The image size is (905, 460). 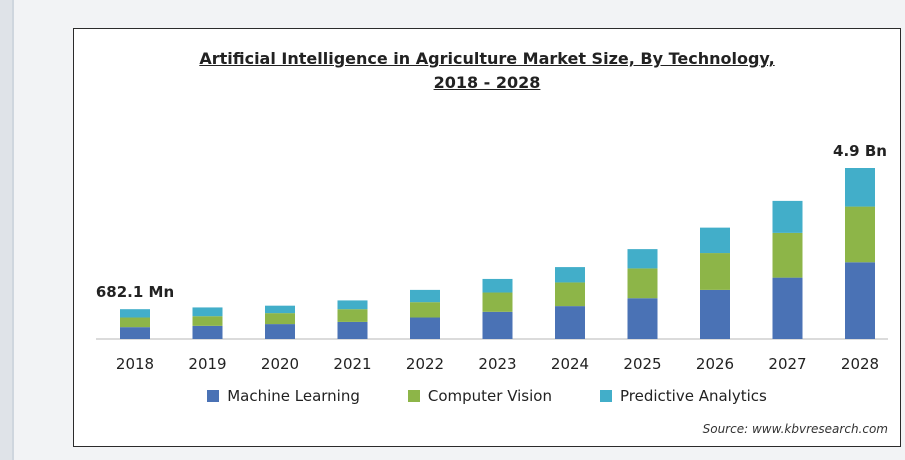 What do you see at coordinates (497, 302) in the screenshot?
I see `bar-computer-vision-2023` at bounding box center [497, 302].